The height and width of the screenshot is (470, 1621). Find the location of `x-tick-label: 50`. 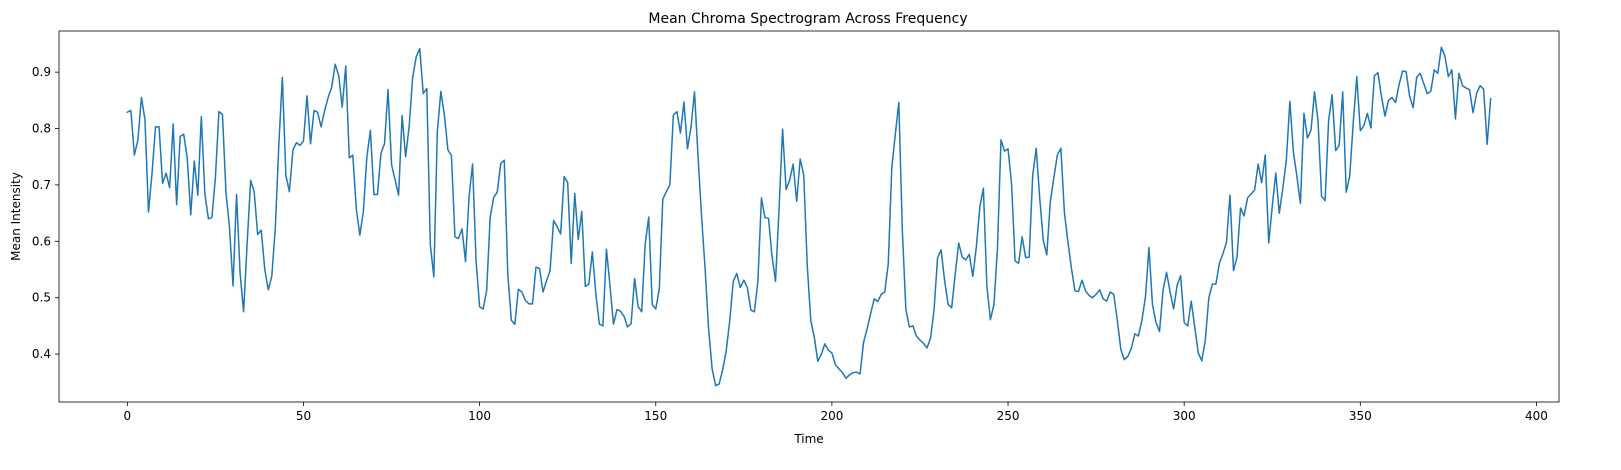

x-tick-label: 50 is located at coordinates (303, 416).